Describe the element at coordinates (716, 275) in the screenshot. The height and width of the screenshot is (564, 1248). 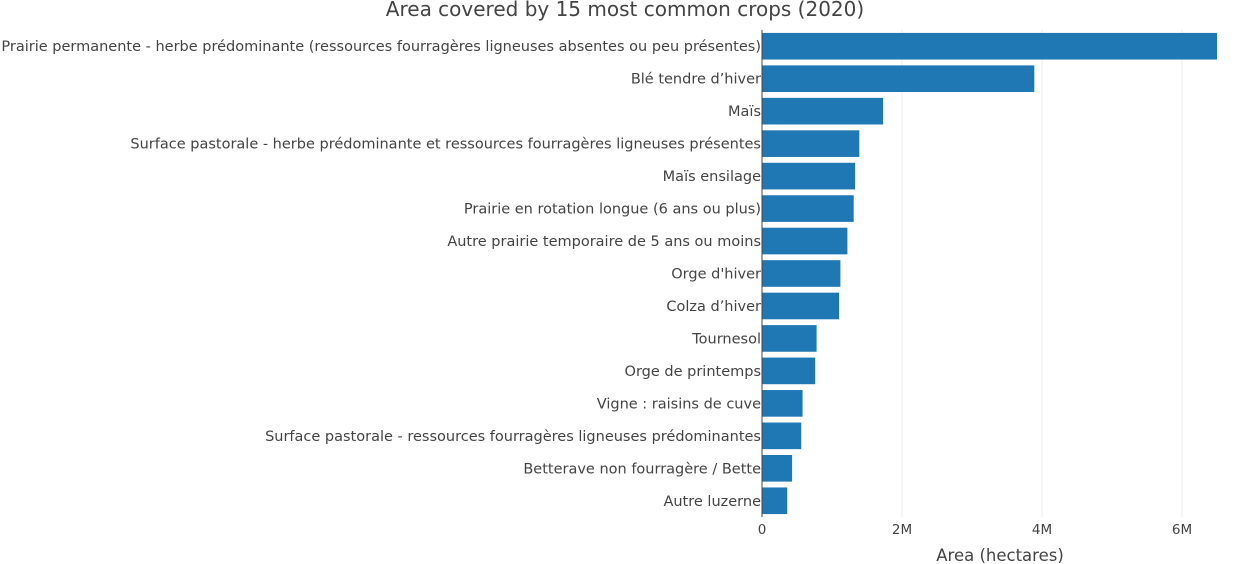
I see `category-label: Orge d'hiver` at that location.